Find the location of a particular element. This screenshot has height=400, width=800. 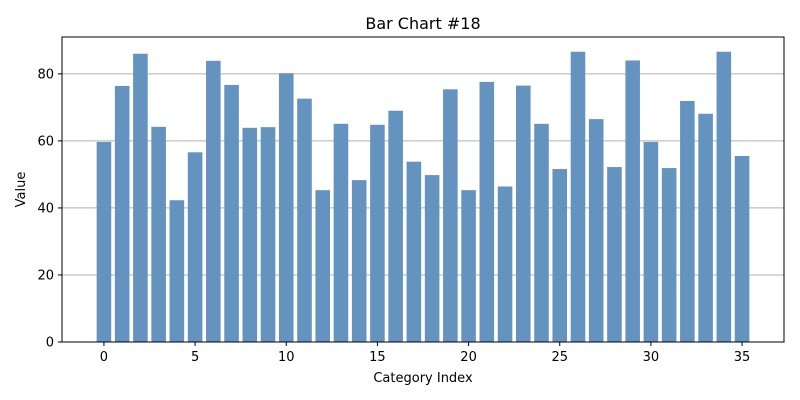

x-tick-label: 5 is located at coordinates (195, 357).